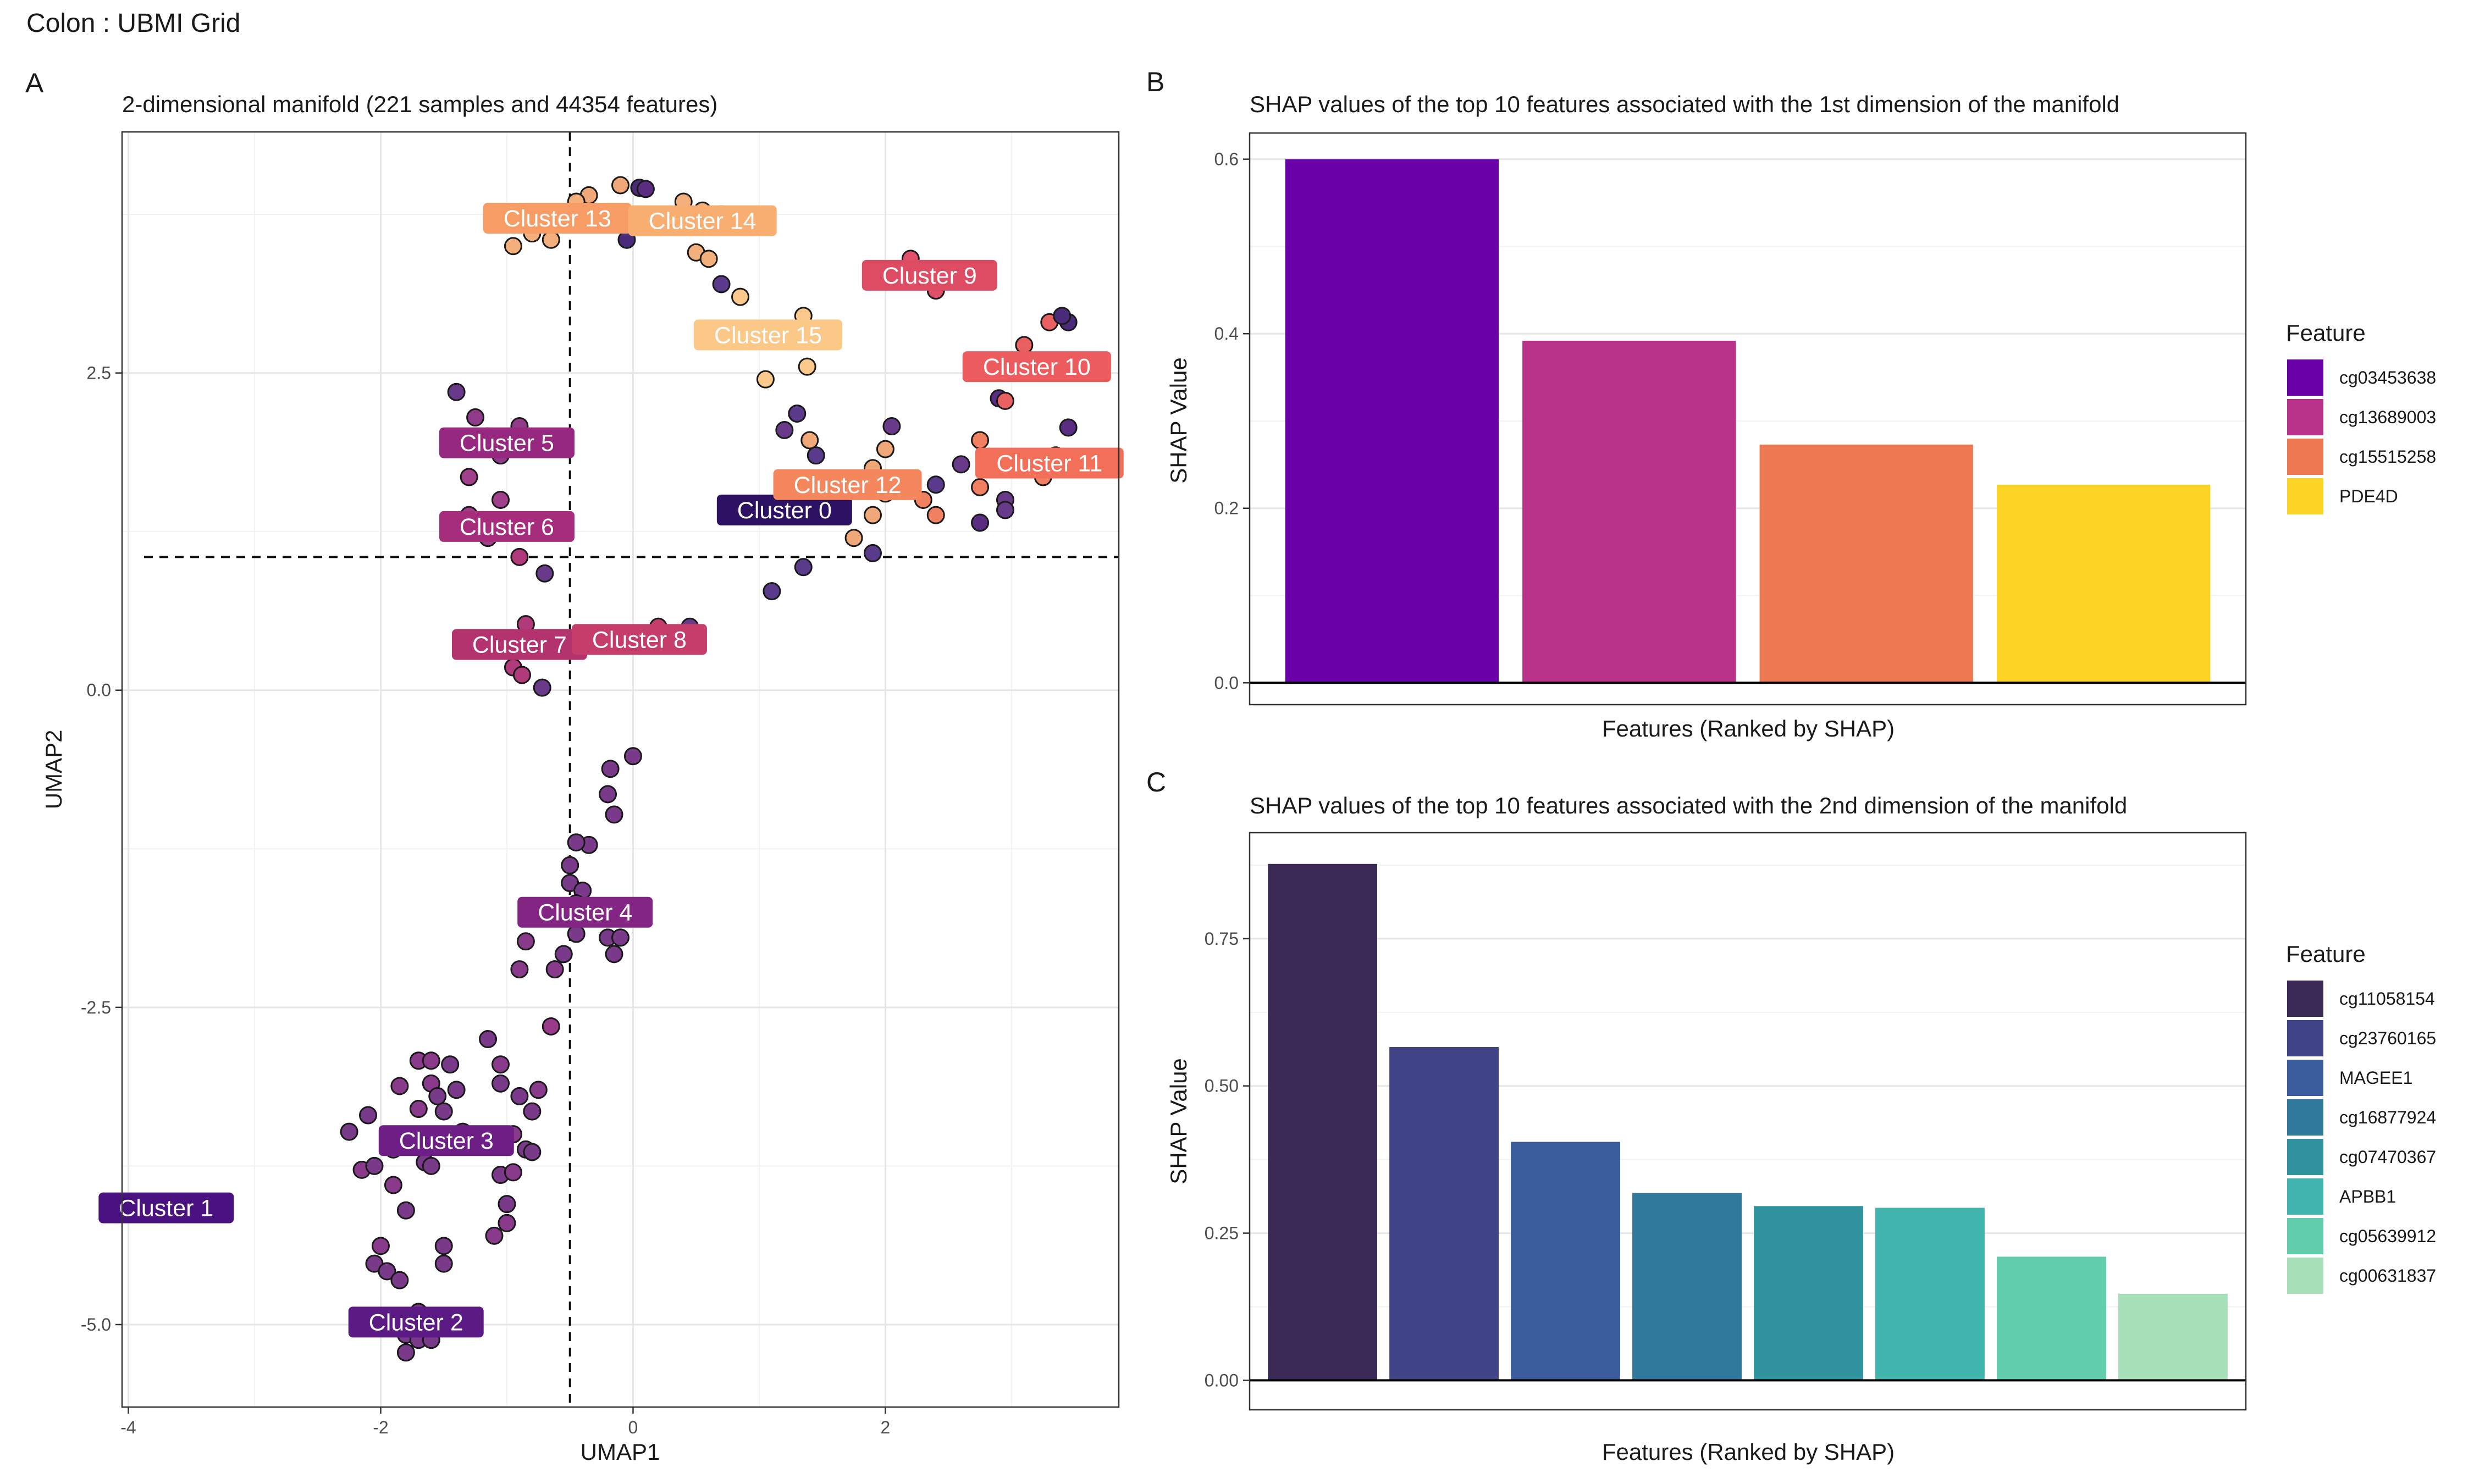 Image resolution: width=2474 pixels, height=1484 pixels. Describe the element at coordinates (99, 373) in the screenshot. I see `y-tick-label: 2.5` at that location.